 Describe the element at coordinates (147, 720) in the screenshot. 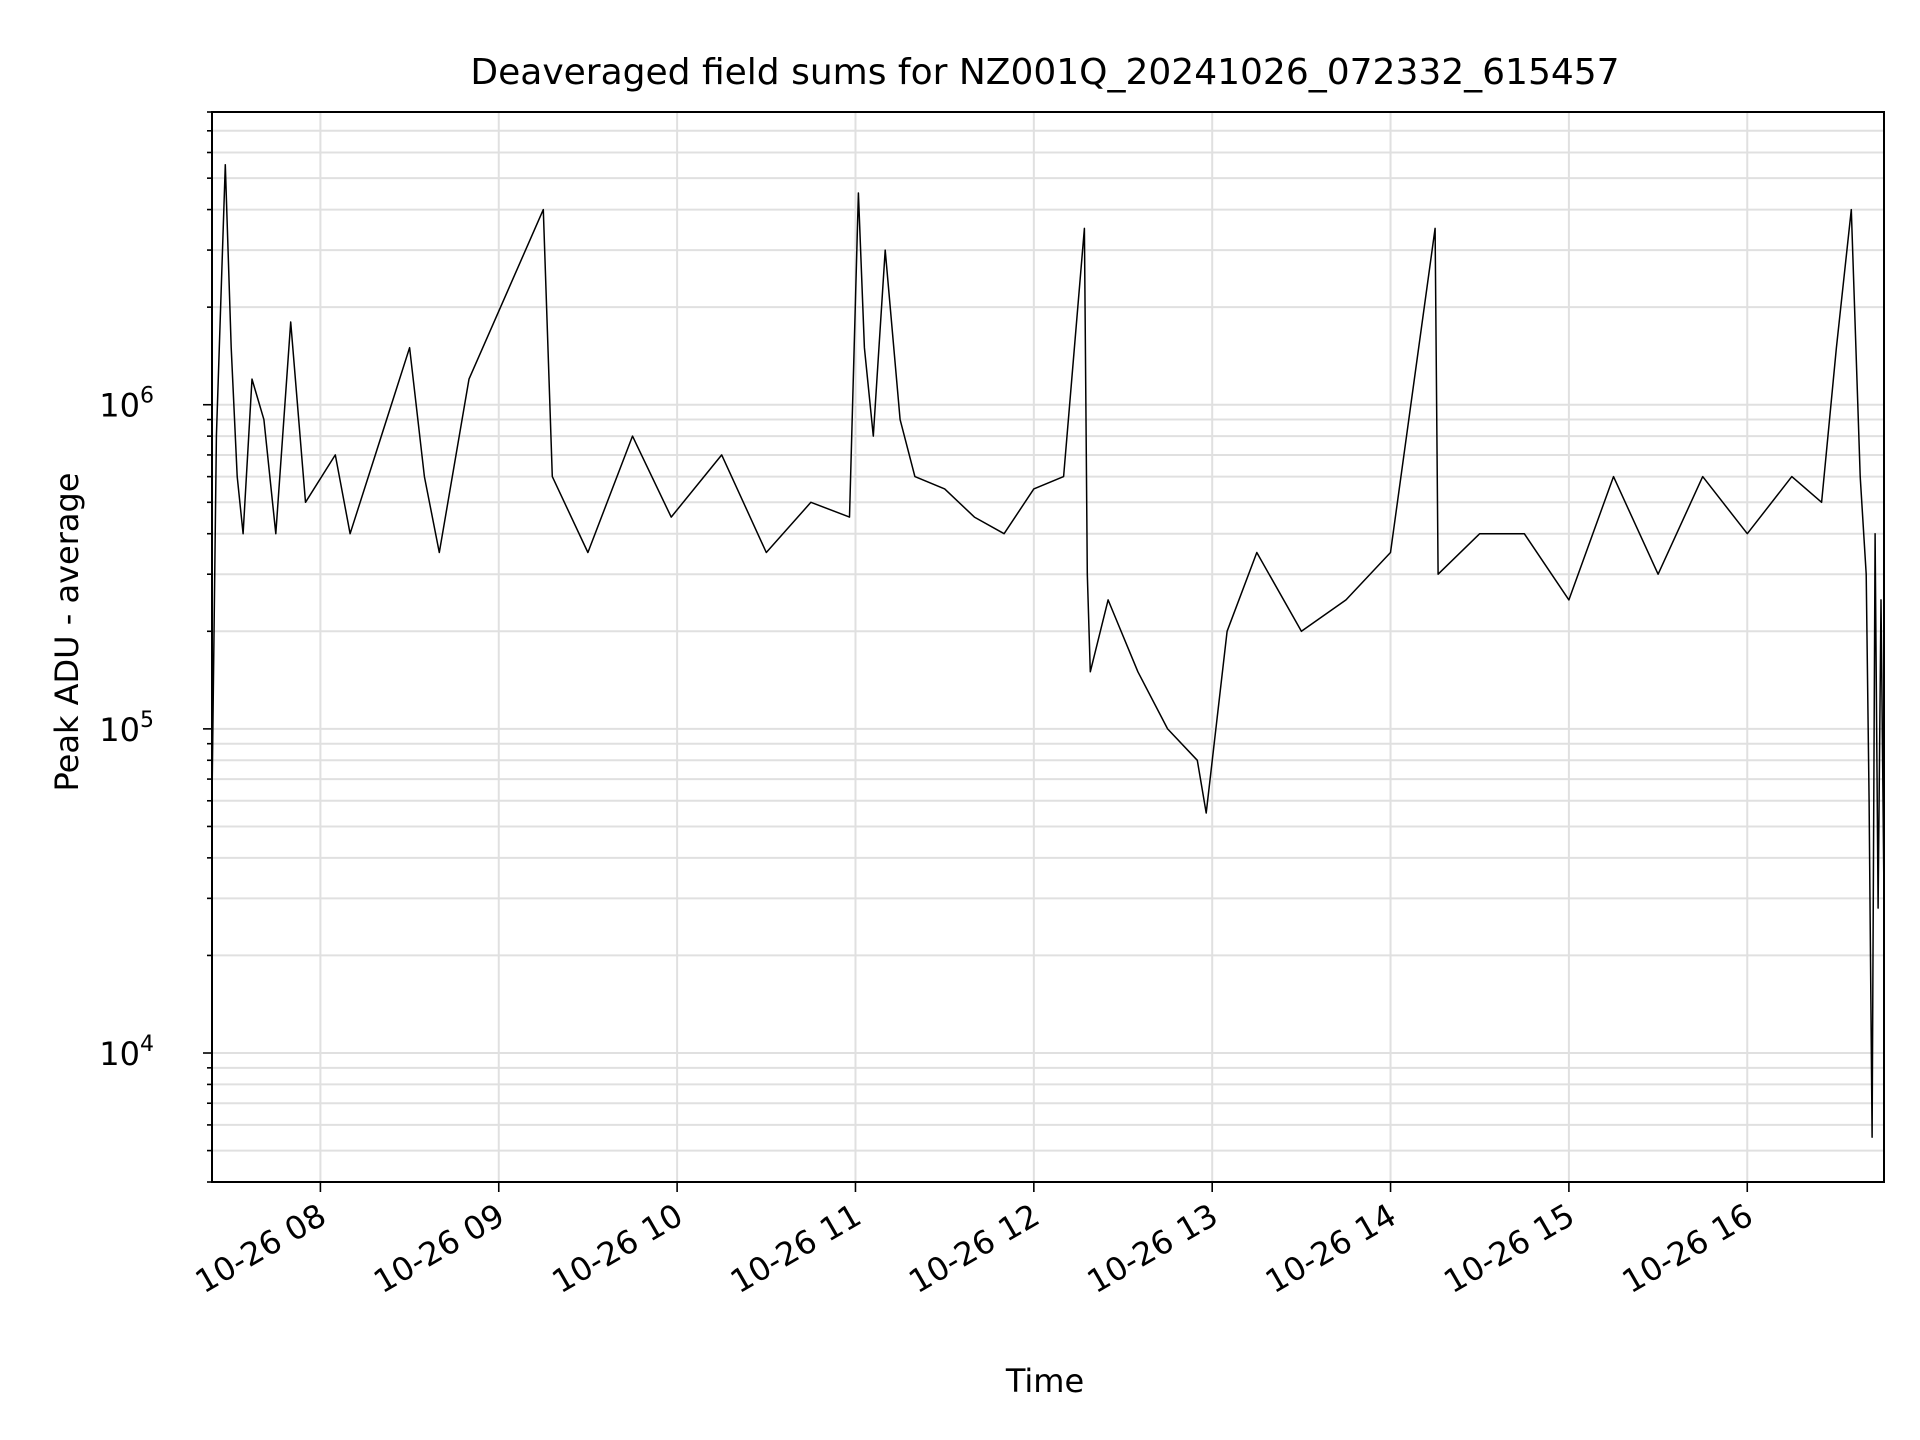

I see `y-tick-exponent: 5` at that location.